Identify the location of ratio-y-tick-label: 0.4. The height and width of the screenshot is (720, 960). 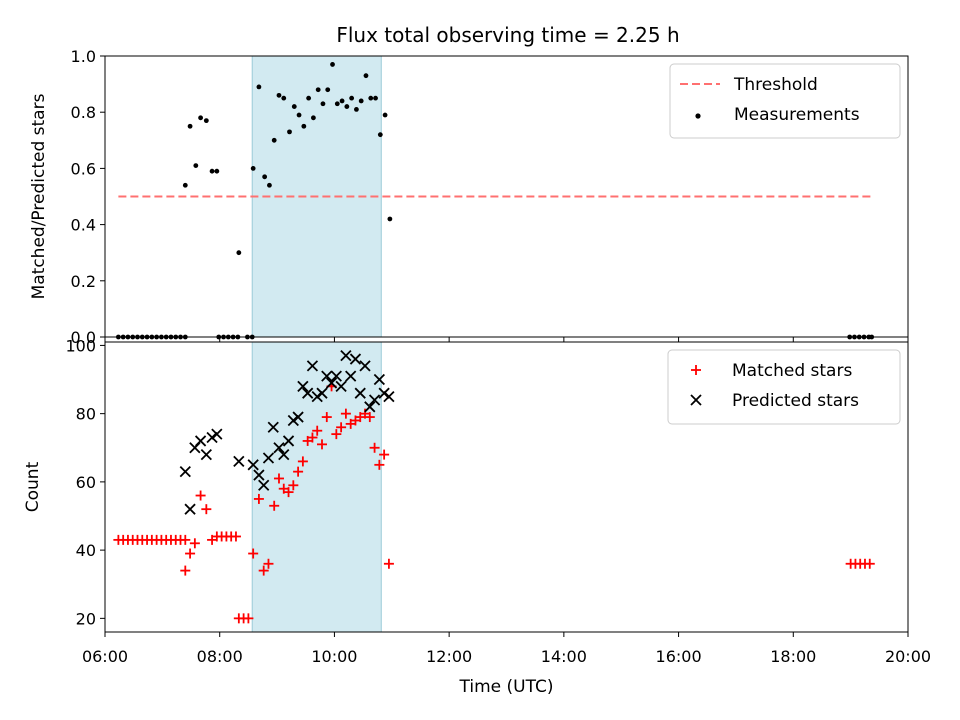
(83, 225).